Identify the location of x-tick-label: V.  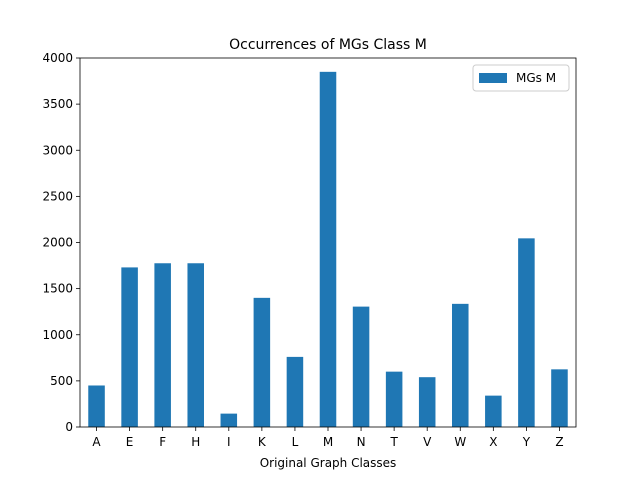
(427, 442).